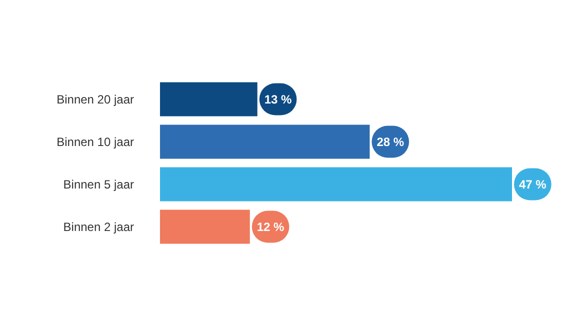 The height and width of the screenshot is (332, 580). Describe the element at coordinates (95, 99) in the screenshot. I see `y-tick-label: Binnen 20 jaar` at that location.